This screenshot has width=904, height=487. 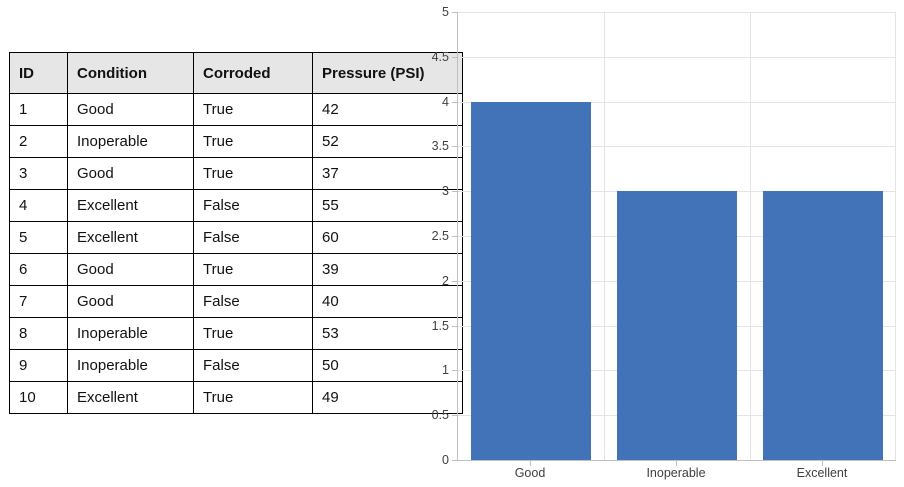 I want to click on table-row: 5 Excellent False 60, so click(x=236, y=237).